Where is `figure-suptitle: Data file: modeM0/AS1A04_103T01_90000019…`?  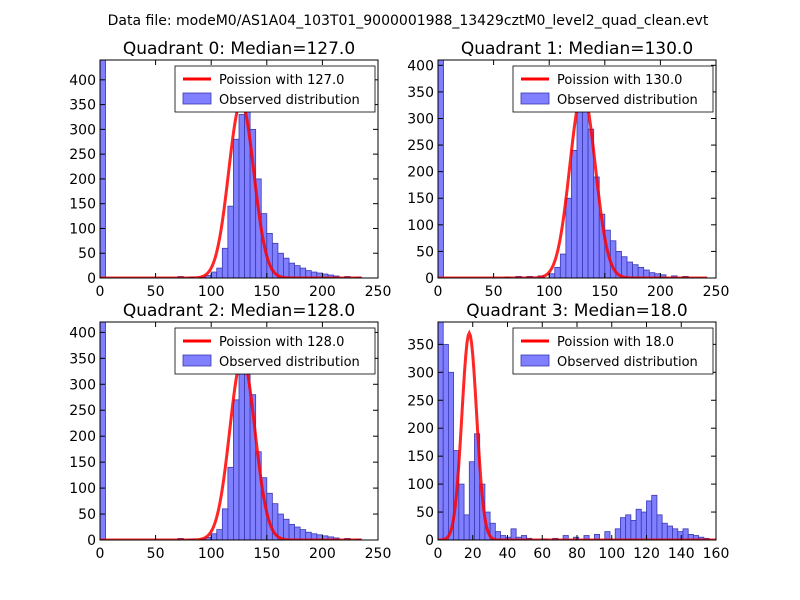
figure-suptitle: Data file: modeM0/AS1A04_103T01_90000019… is located at coordinates (408, 21).